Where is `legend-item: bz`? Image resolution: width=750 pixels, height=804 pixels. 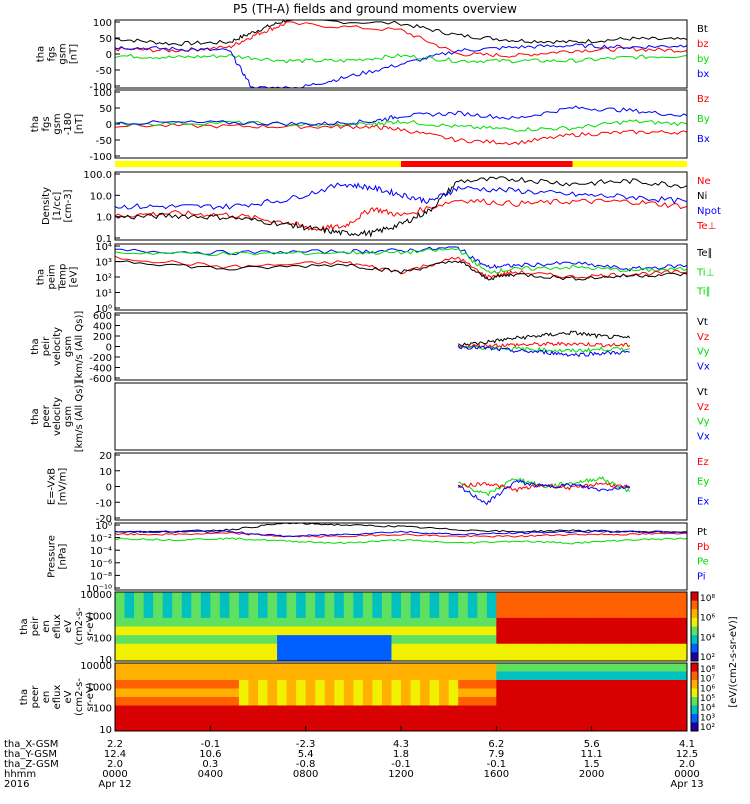
legend-item: bz is located at coordinates (703, 44).